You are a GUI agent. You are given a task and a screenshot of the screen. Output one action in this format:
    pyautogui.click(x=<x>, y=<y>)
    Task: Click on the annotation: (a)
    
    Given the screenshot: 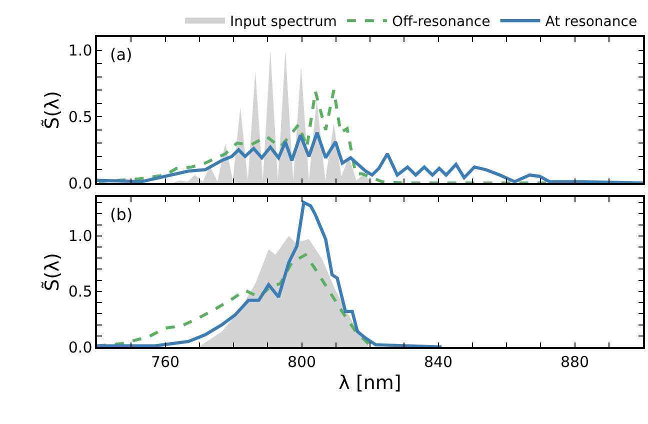 What is the action you would take?
    pyautogui.click(x=121, y=54)
    